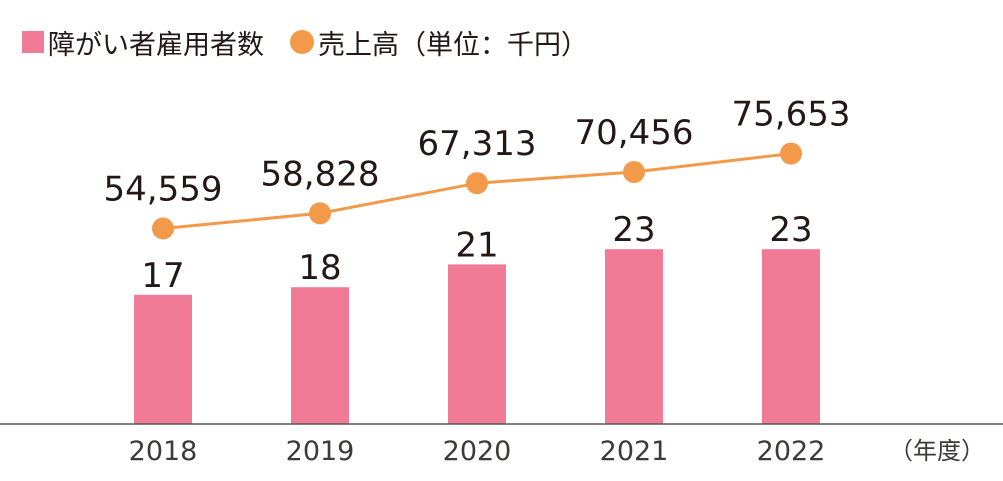 Image resolution: width=1003 pixels, height=481 pixels. Describe the element at coordinates (320, 355) in the screenshot. I see `bar-2019` at that location.